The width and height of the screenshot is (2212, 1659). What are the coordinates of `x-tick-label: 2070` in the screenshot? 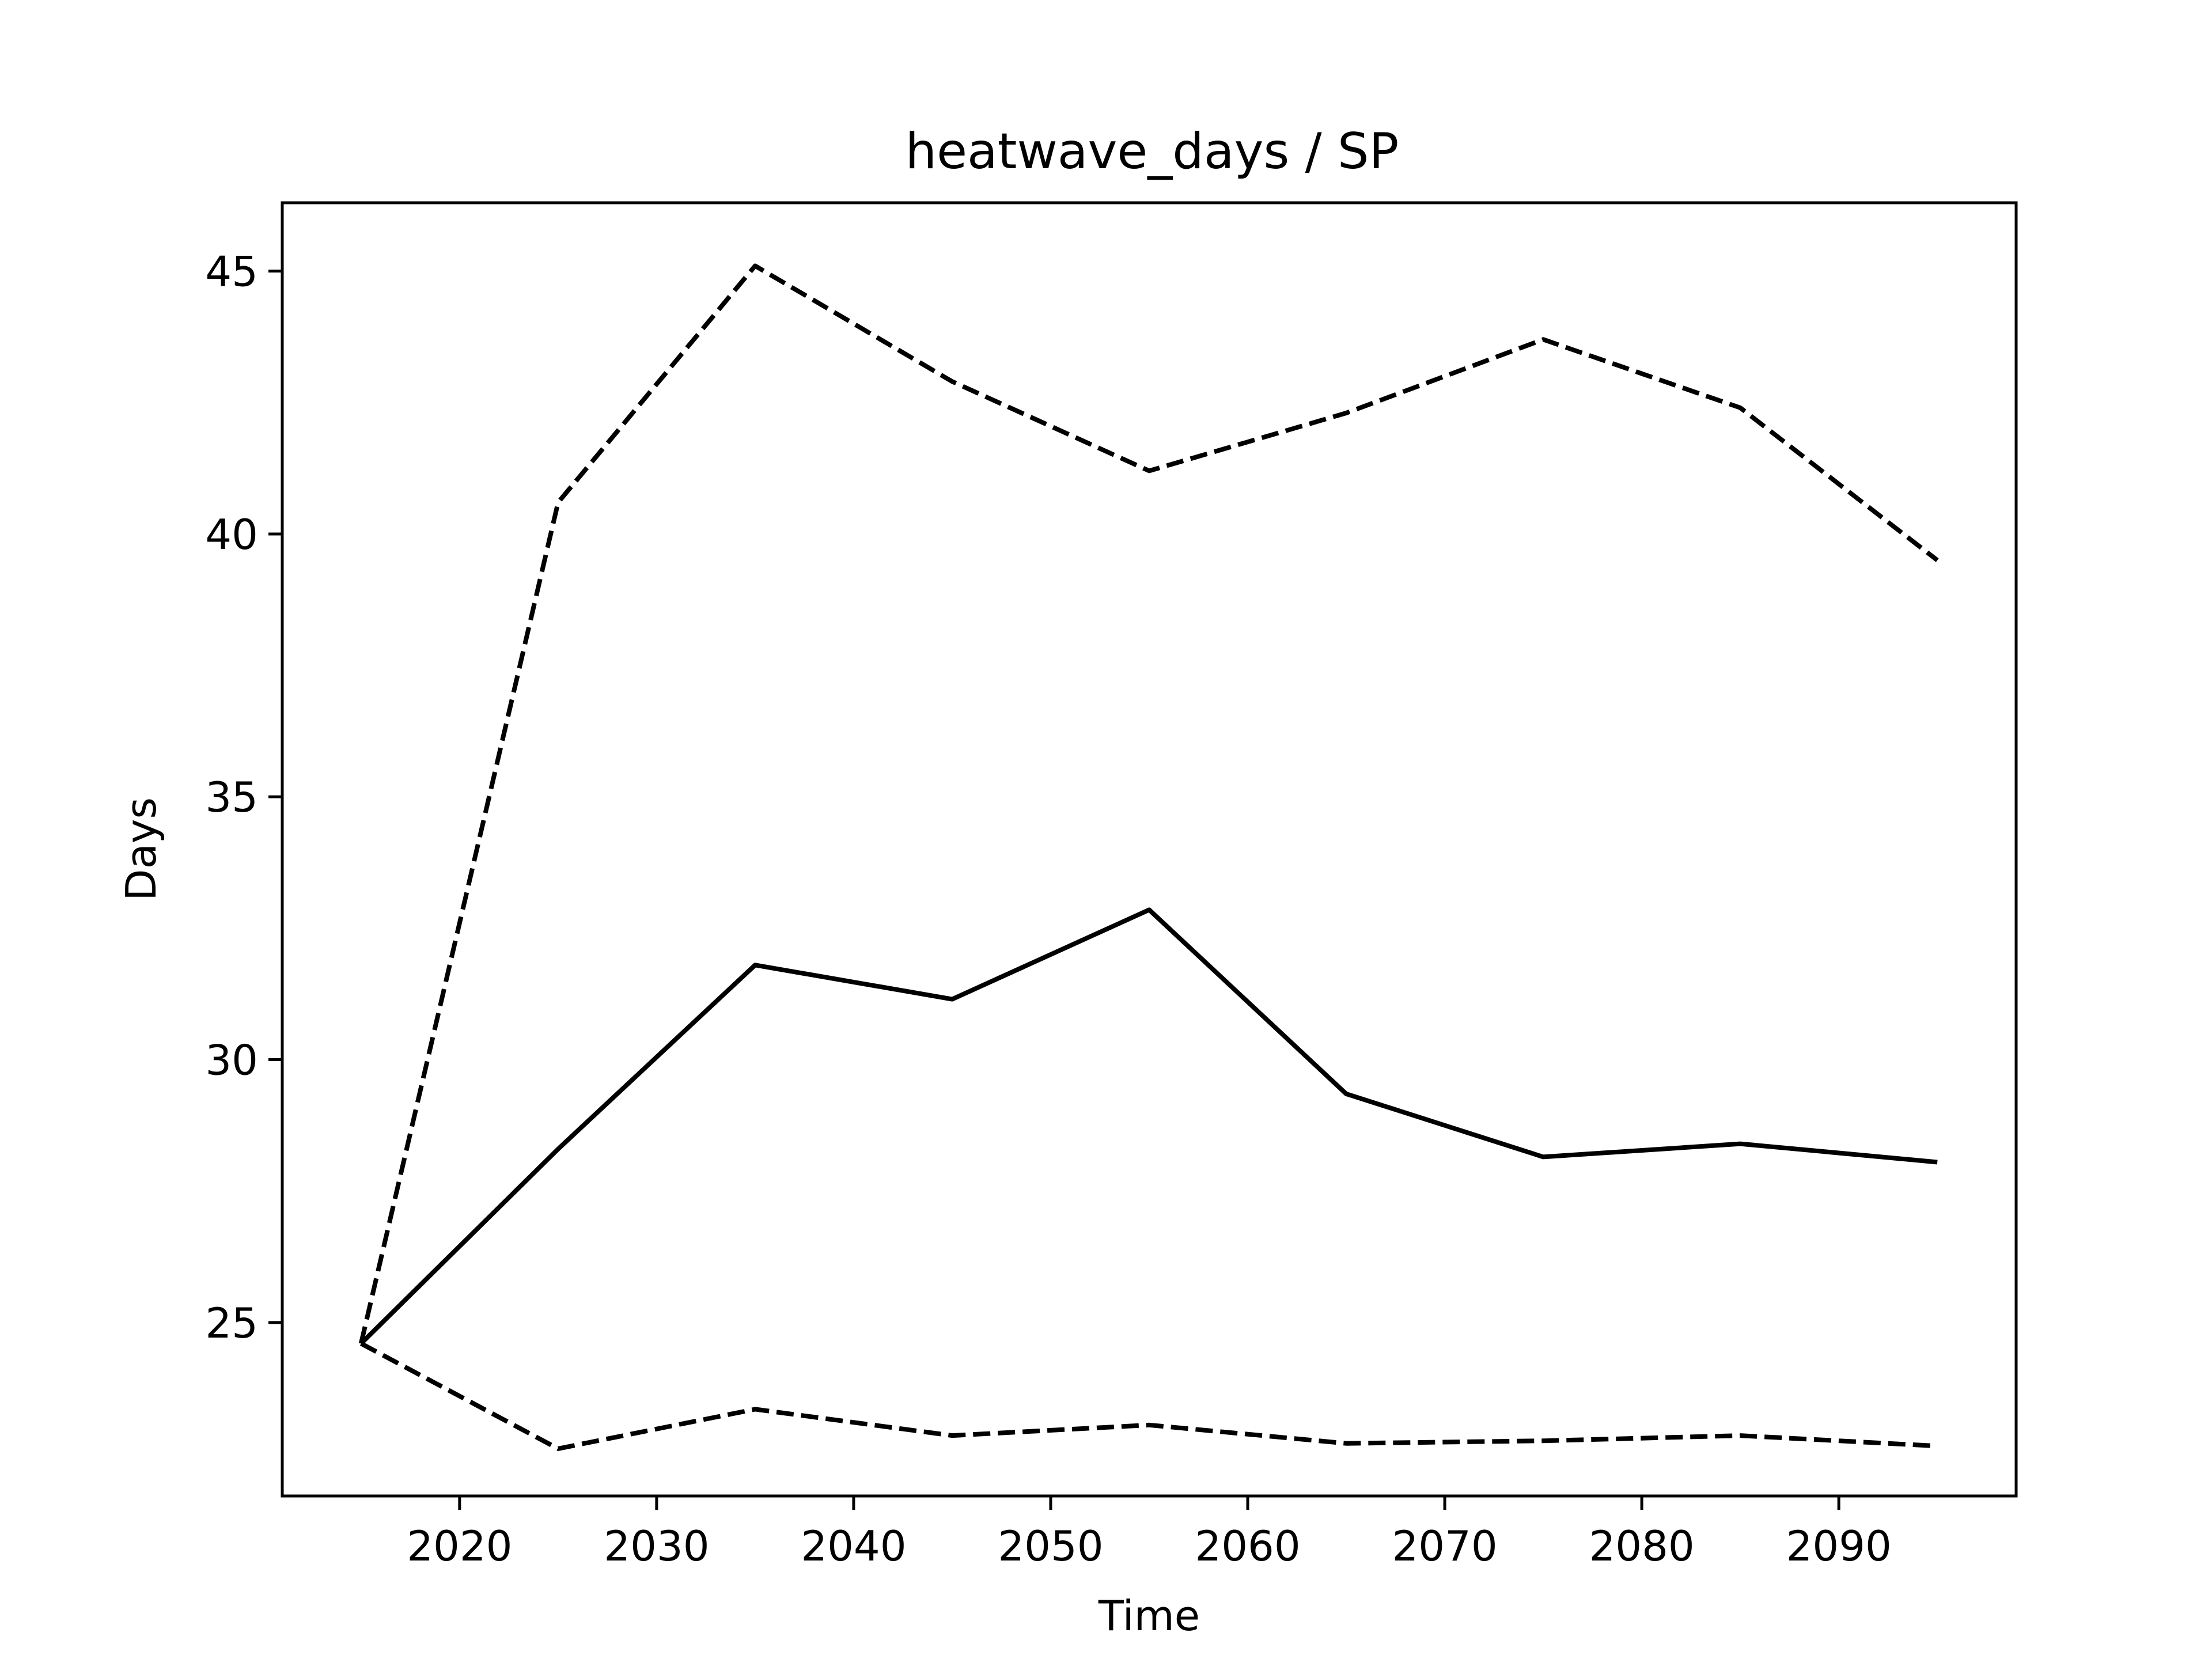 It's located at (1444, 1546).